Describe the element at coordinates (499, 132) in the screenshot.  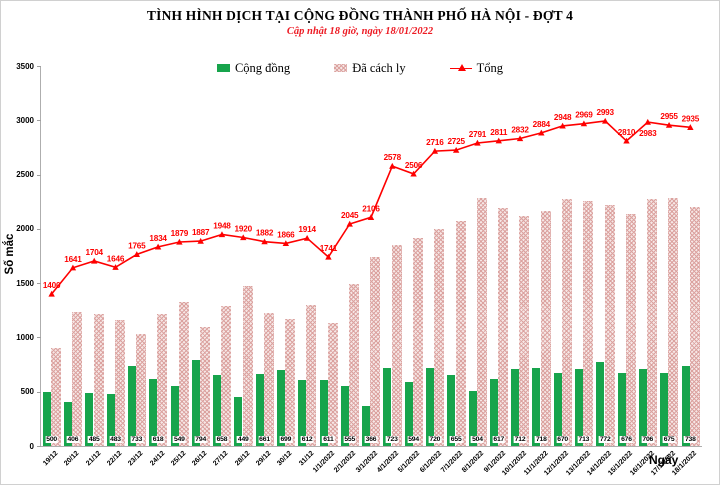
I see `total-value-label: 2811` at that location.